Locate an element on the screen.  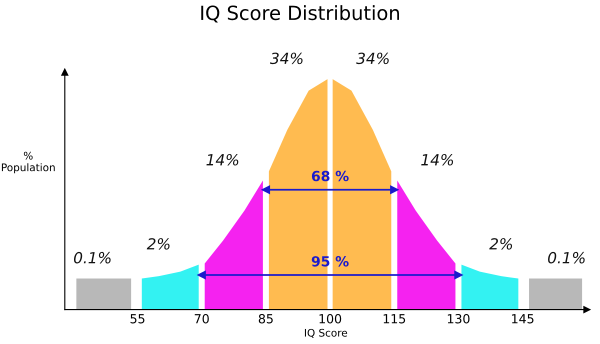
x-tick-label: 145 is located at coordinates (523, 319).